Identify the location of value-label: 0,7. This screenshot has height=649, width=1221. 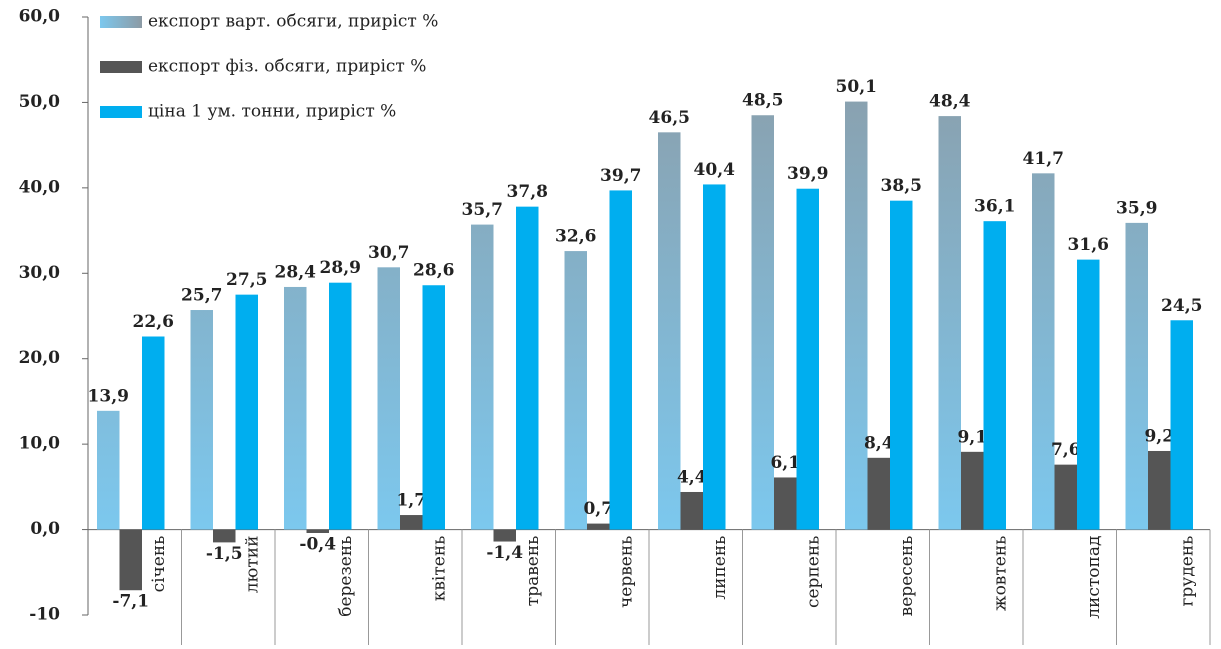
(598, 509).